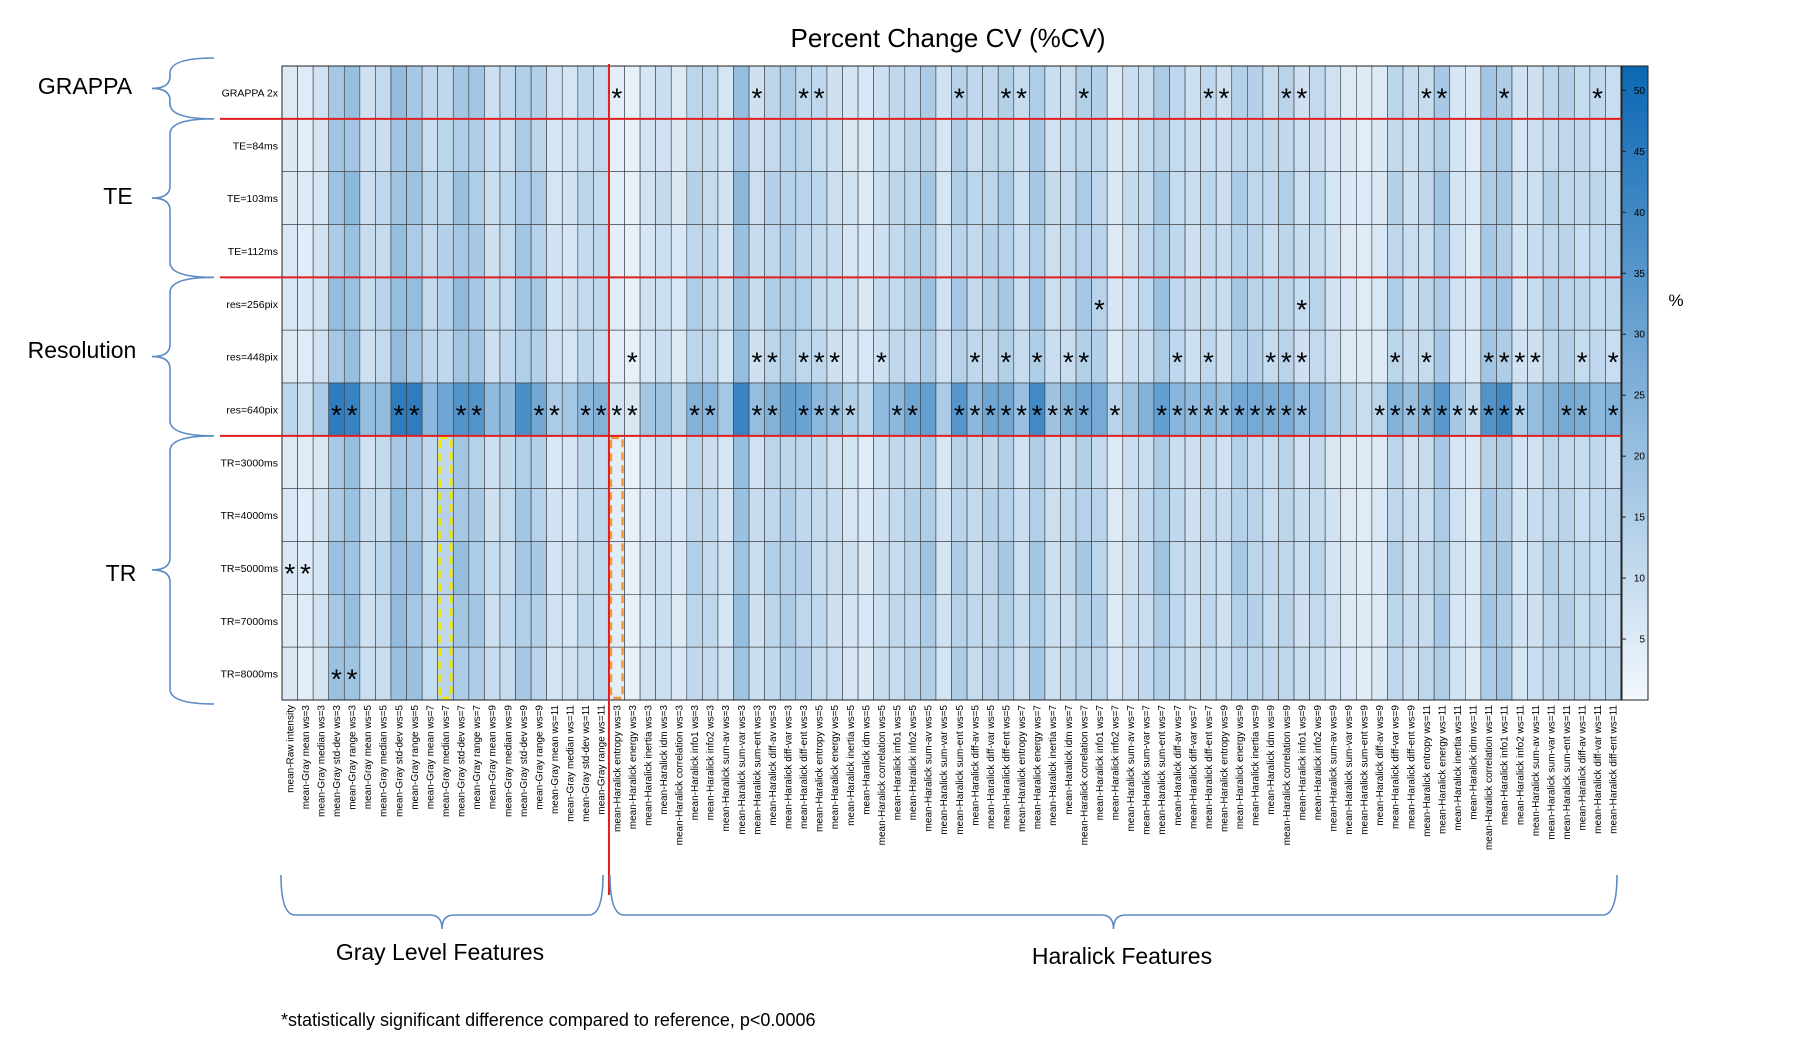 This screenshot has height=1045, width=1801. Describe the element at coordinates (1365, 770) in the screenshot. I see `column-label: mean-Haralick sum-ent ws=9` at that location.